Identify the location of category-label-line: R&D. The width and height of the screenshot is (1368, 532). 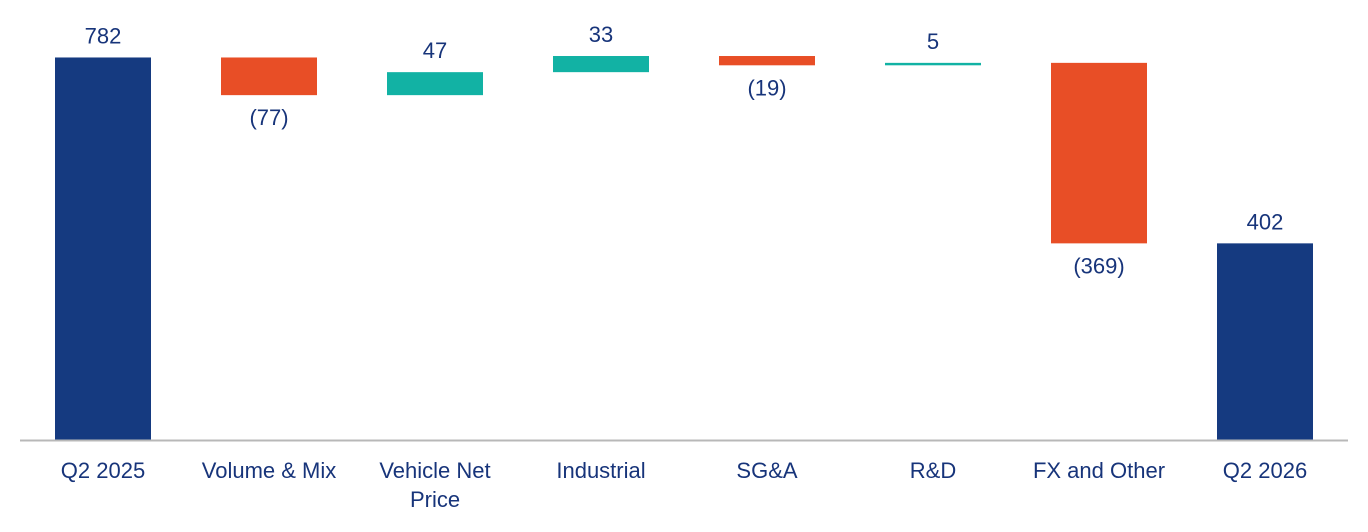
(933, 470).